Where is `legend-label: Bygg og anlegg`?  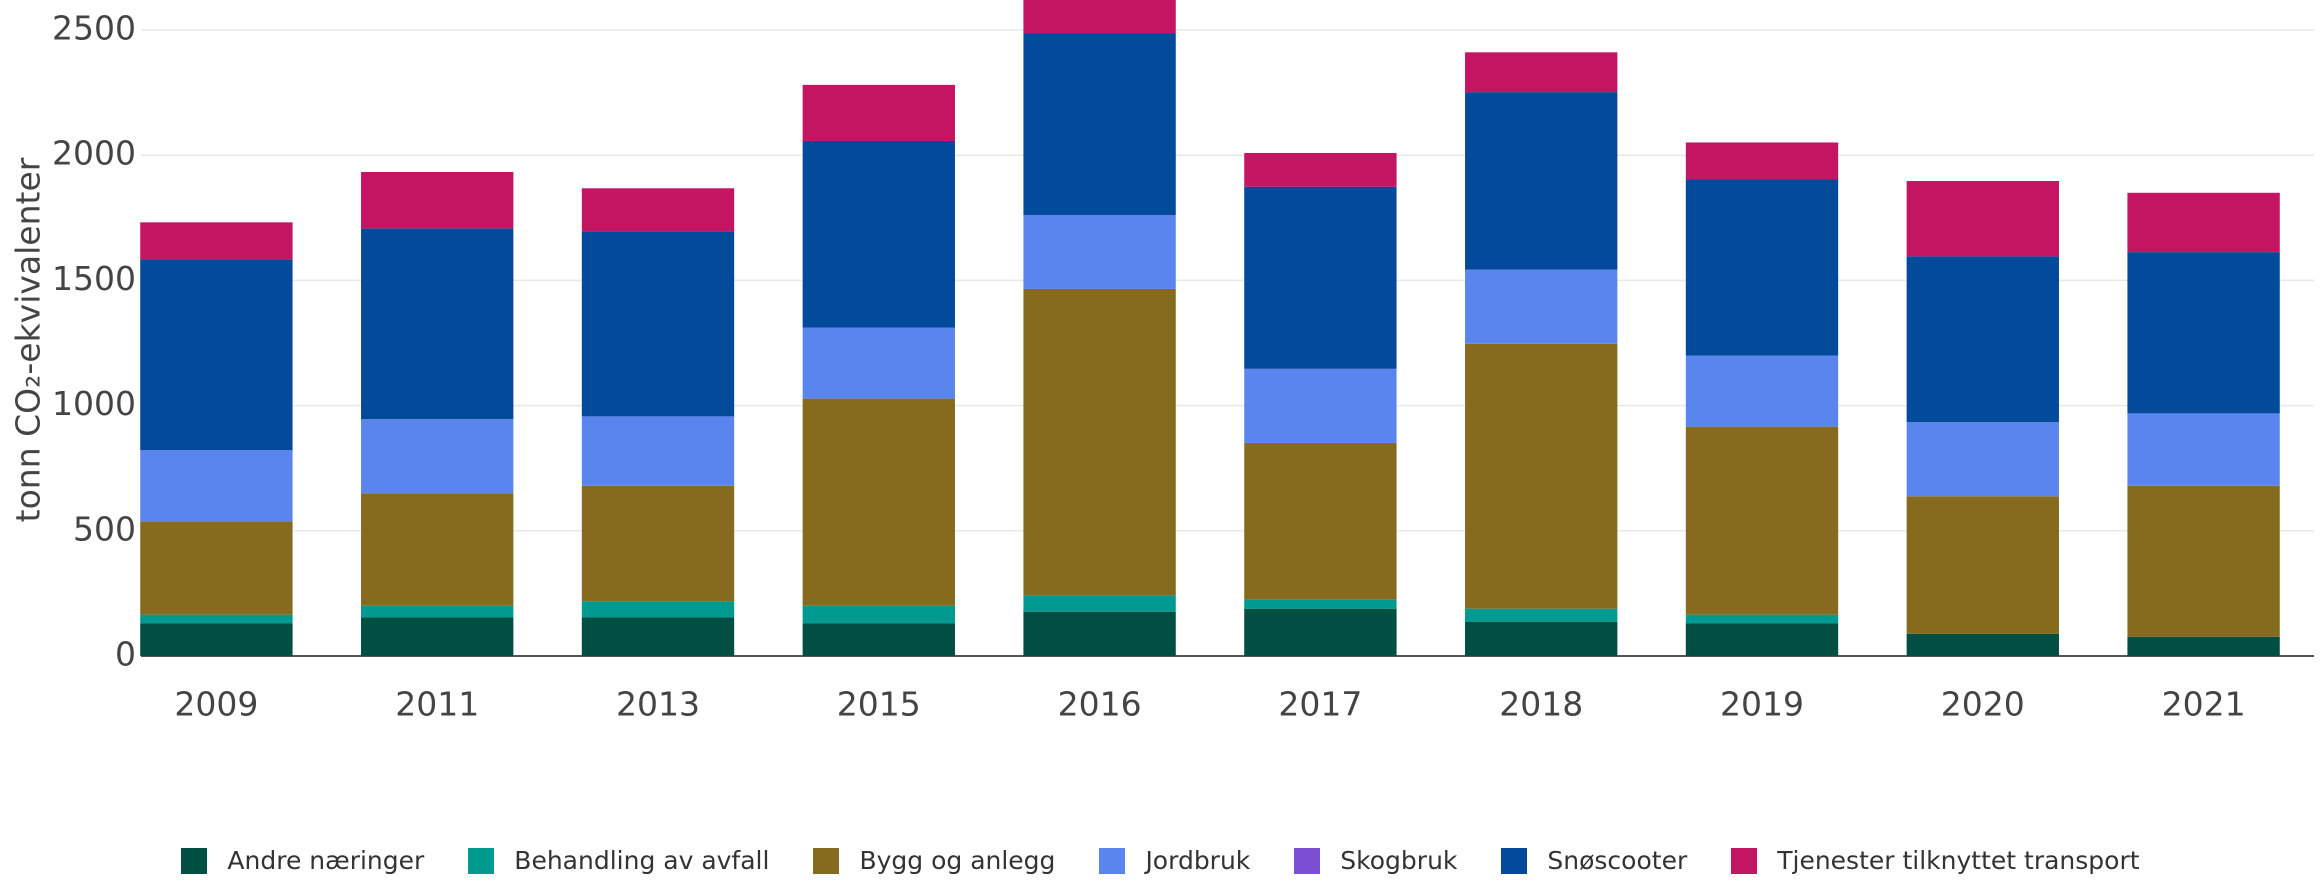 legend-label: Bygg og anlegg is located at coordinates (957, 860).